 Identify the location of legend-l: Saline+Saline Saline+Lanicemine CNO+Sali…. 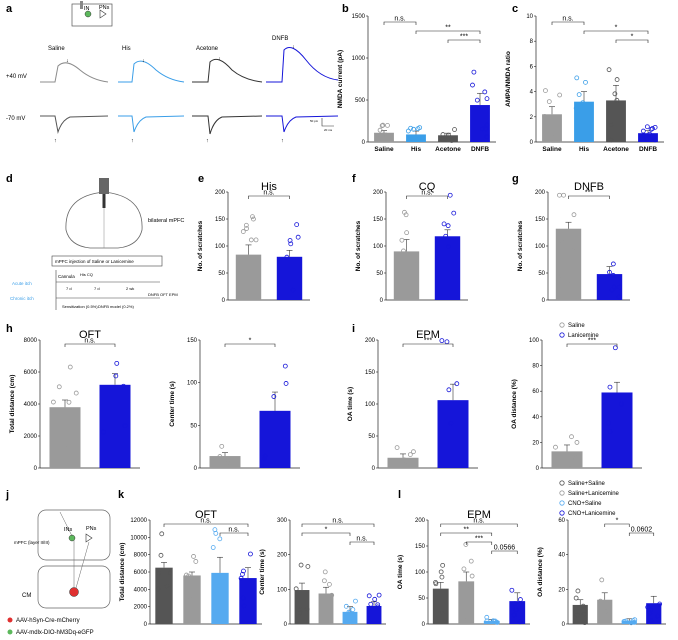
(589, 498).